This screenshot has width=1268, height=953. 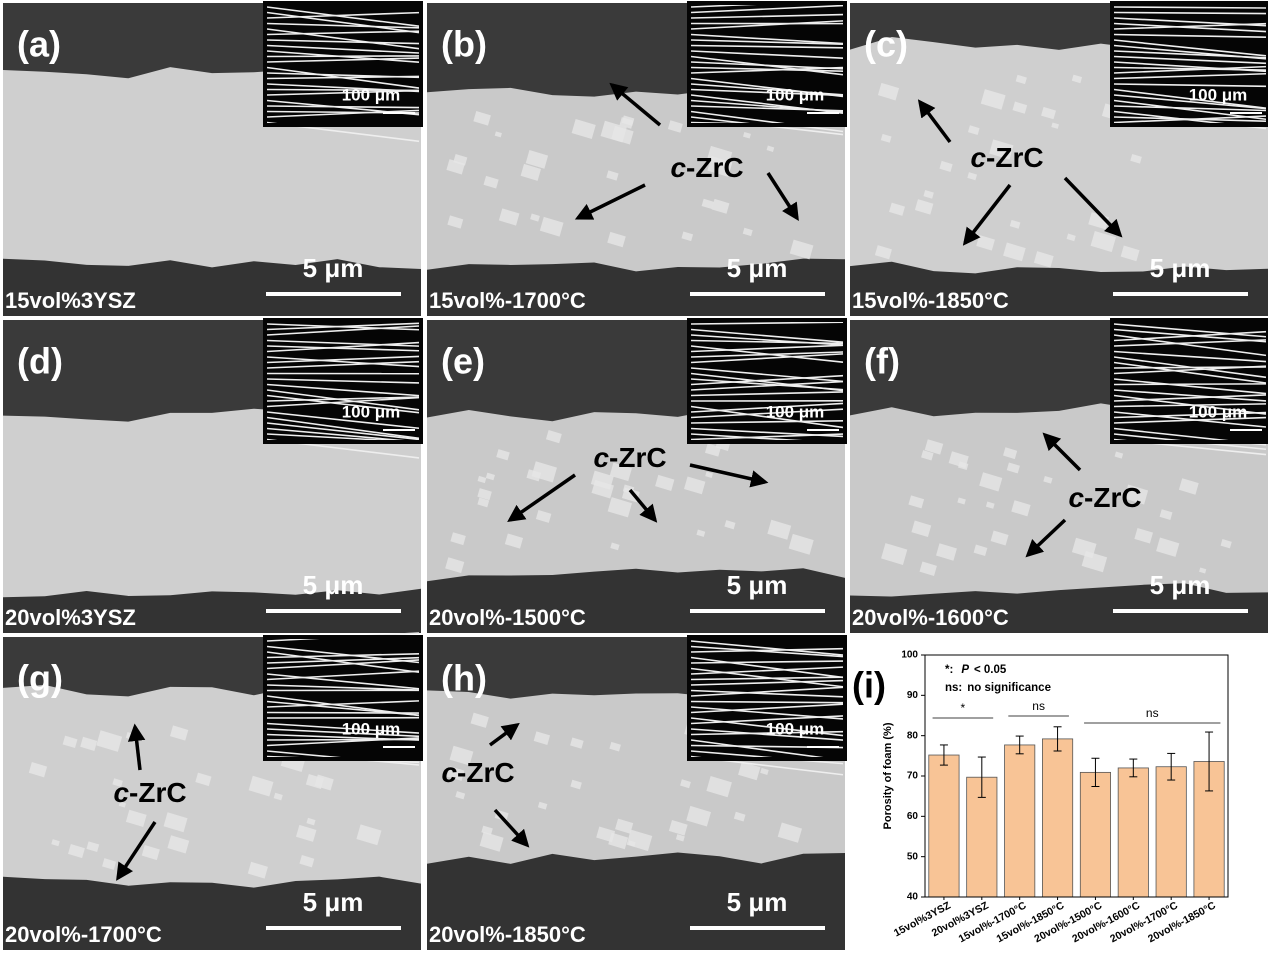 I want to click on note-key: ns:, so click(x=953, y=688).